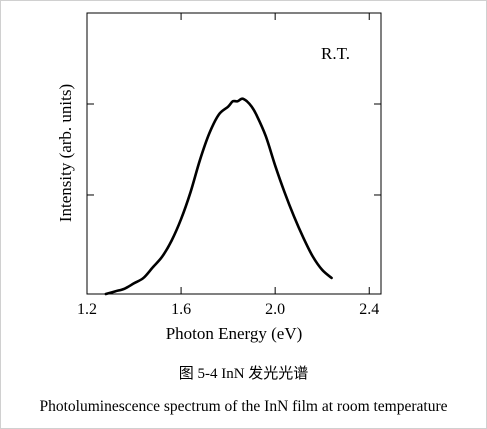 The height and width of the screenshot is (429, 487). I want to click on x-tick-label: 2.0, so click(275, 309).